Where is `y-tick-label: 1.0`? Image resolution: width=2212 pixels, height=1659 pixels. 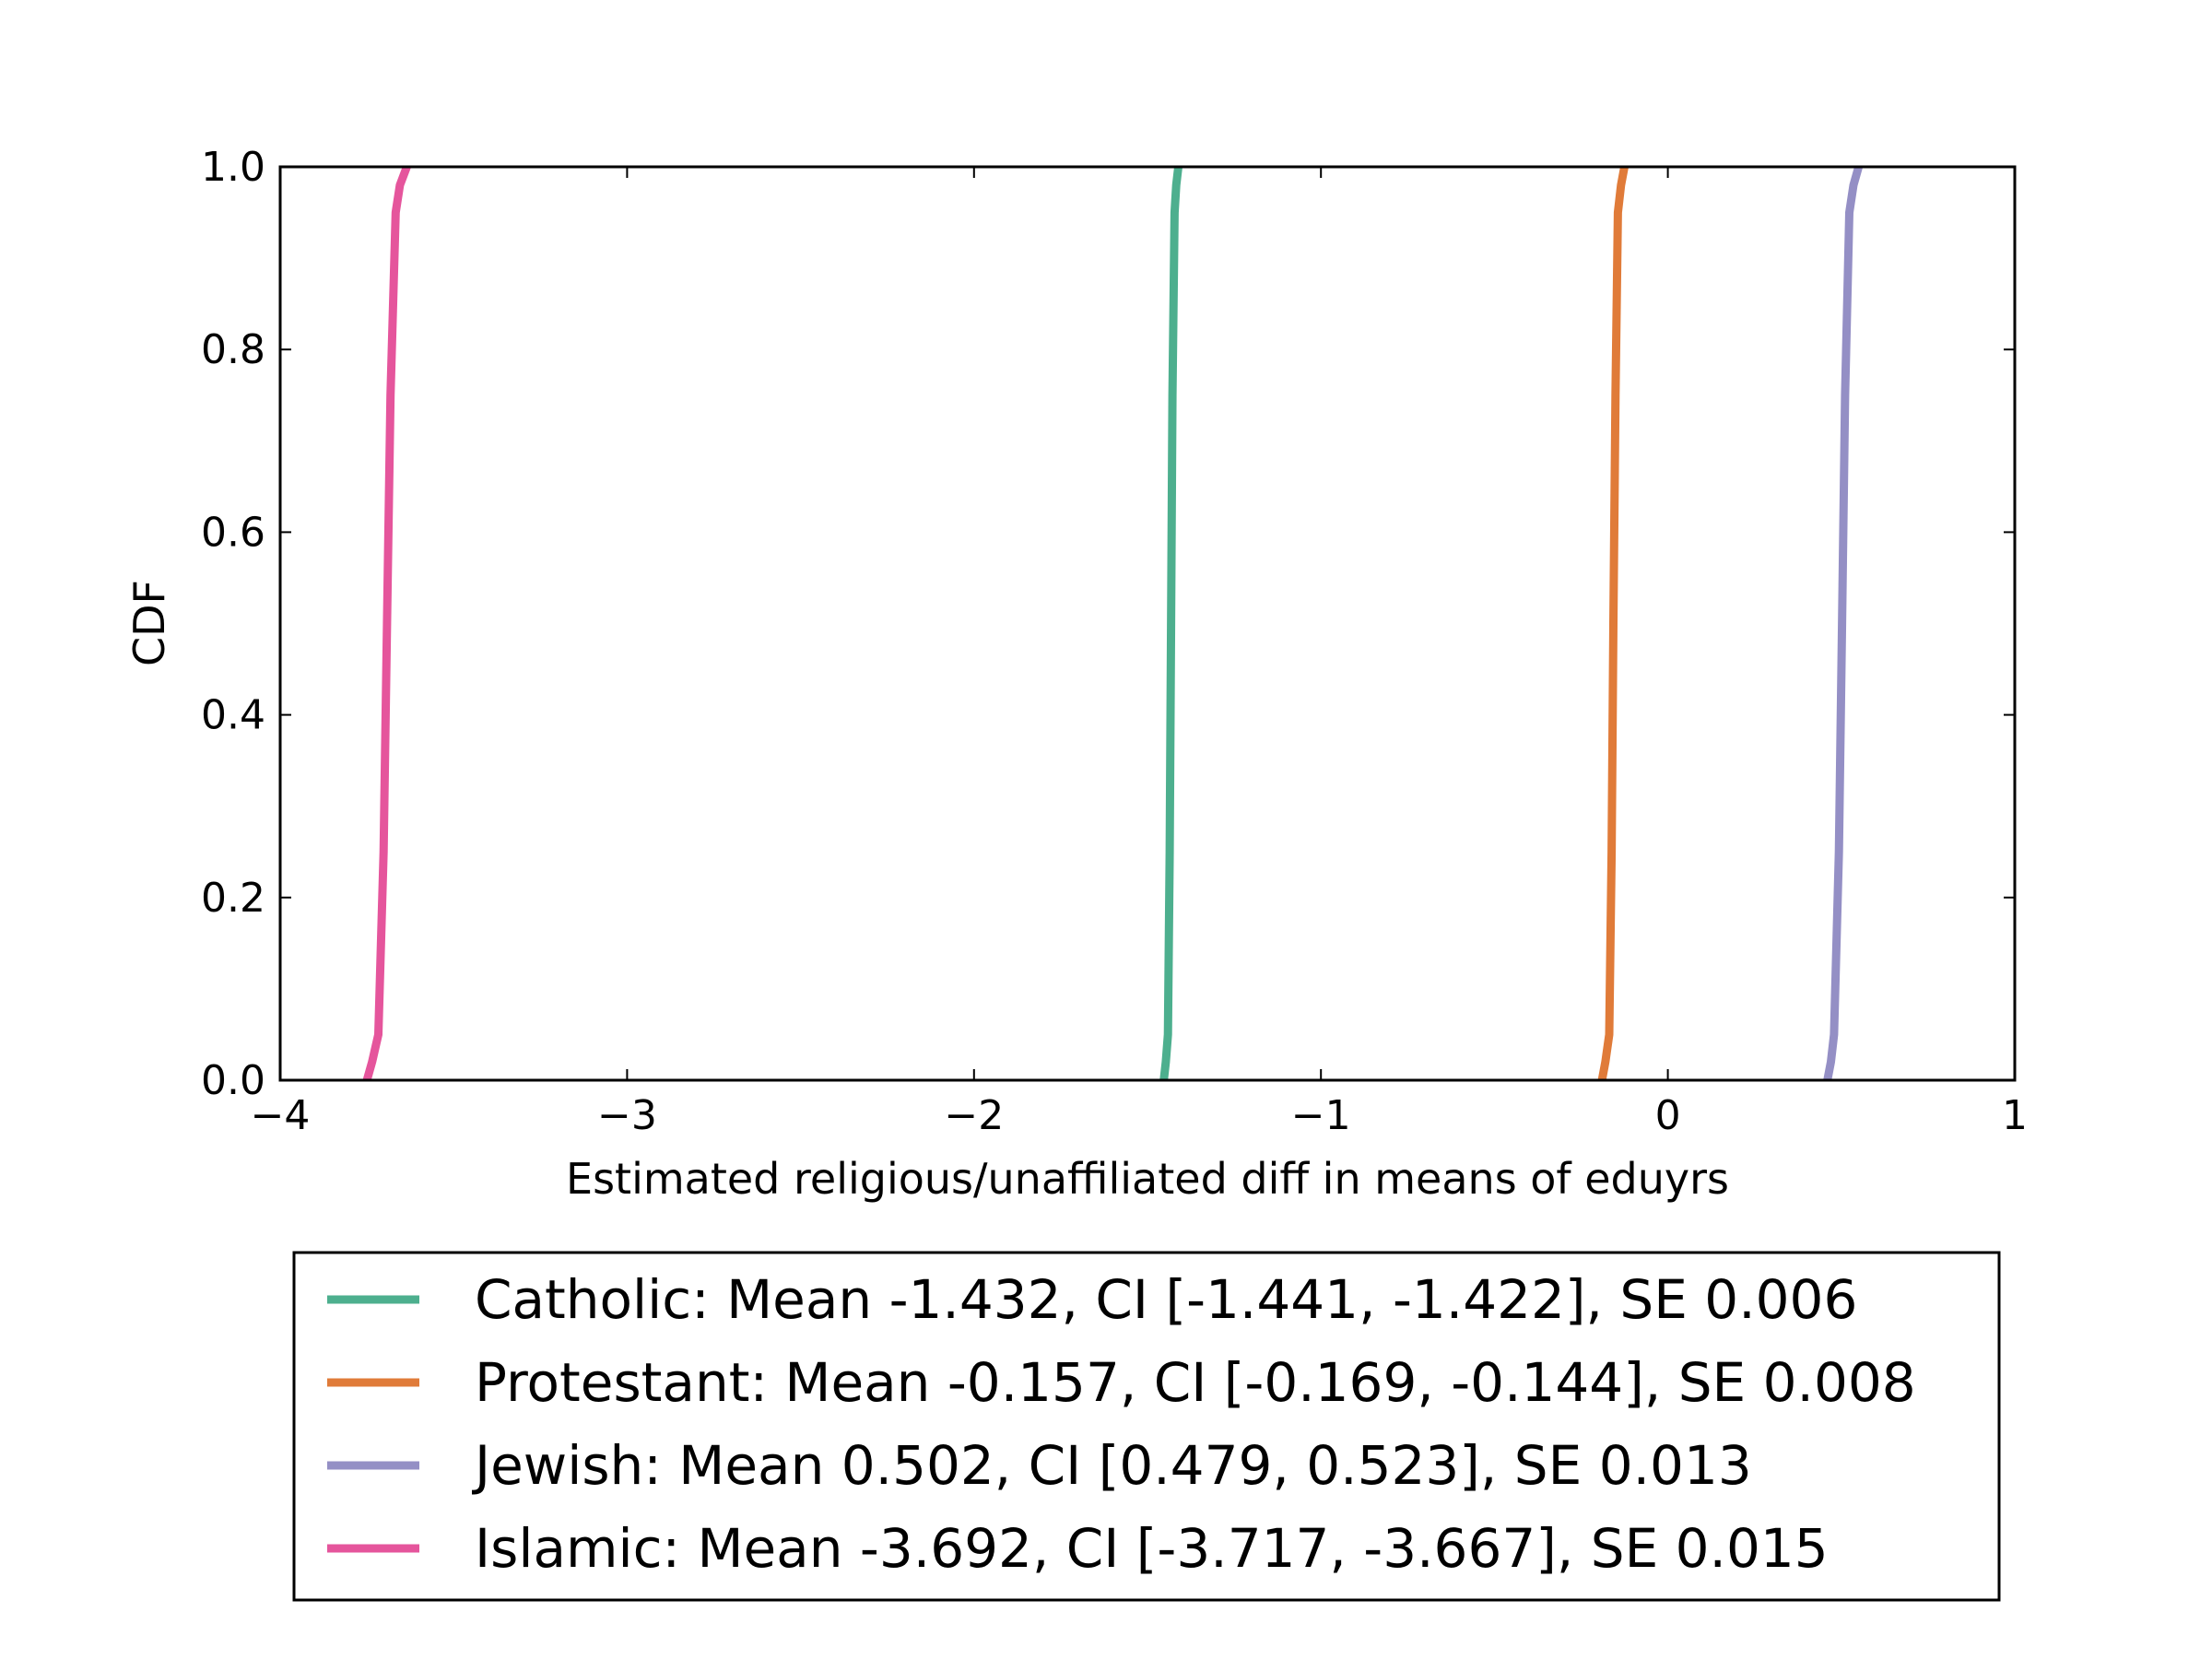
y-tick-label: 1.0 is located at coordinates (233, 167).